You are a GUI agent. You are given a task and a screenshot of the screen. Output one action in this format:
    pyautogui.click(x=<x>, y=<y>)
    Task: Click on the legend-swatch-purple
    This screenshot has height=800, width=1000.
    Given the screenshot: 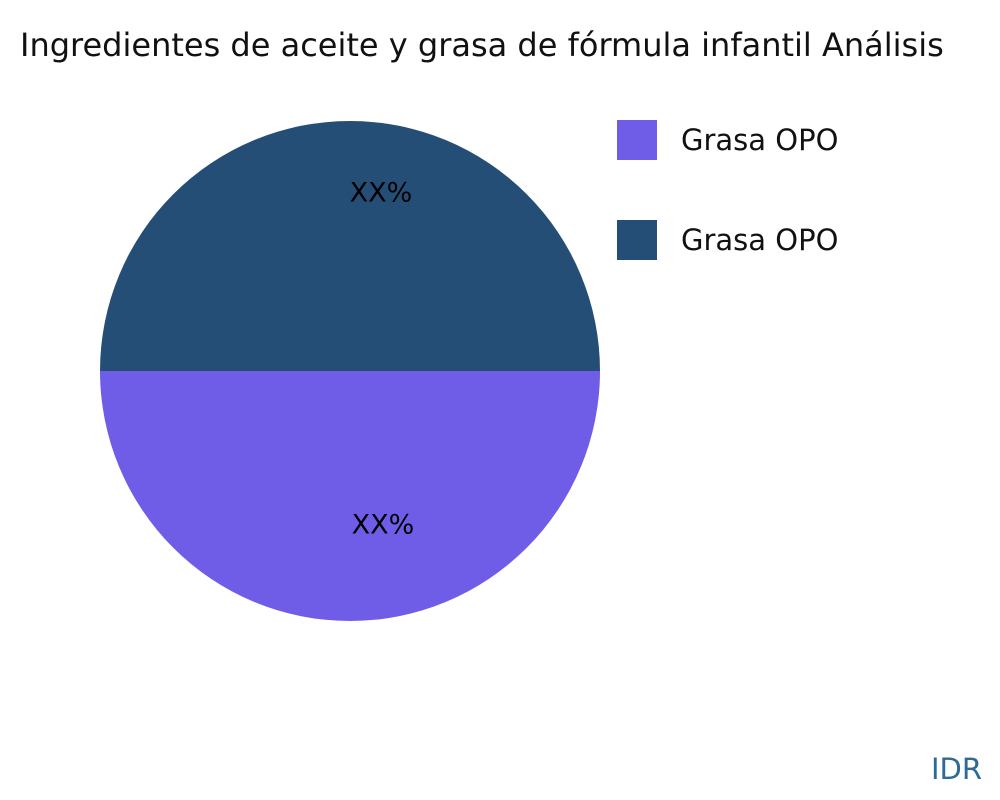 What is the action you would take?
    pyautogui.click(x=637, y=140)
    